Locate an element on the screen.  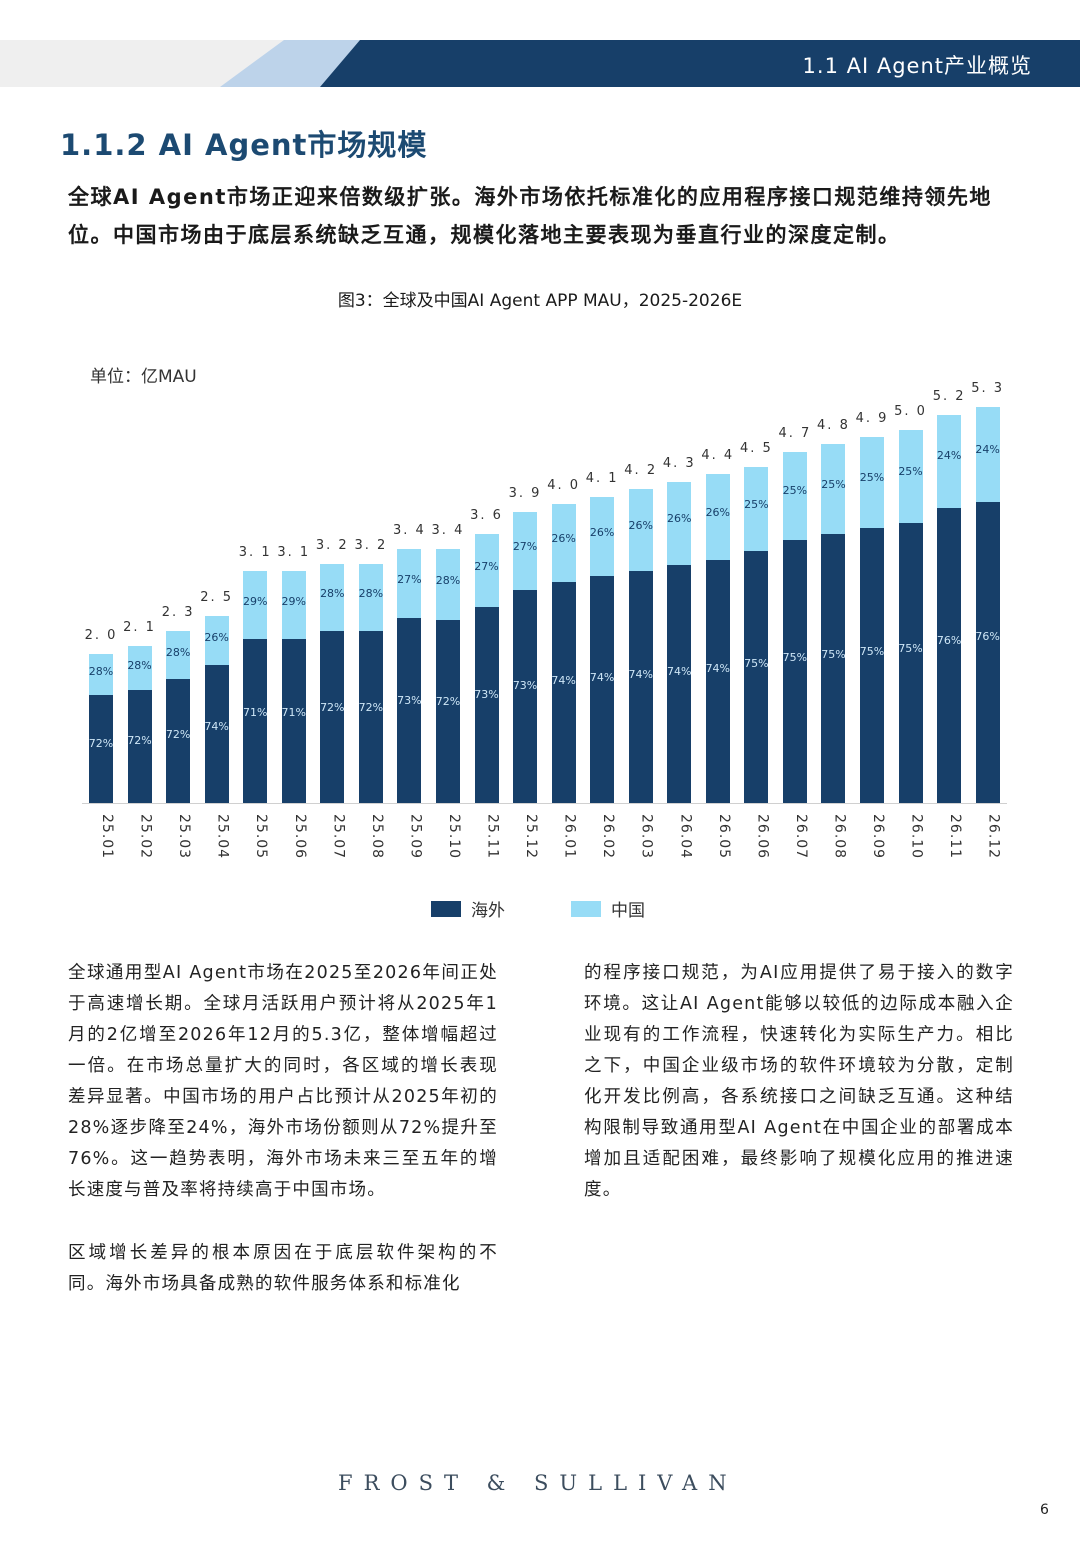
x-tick-label: 26.10 is located at coordinates (916, 837).